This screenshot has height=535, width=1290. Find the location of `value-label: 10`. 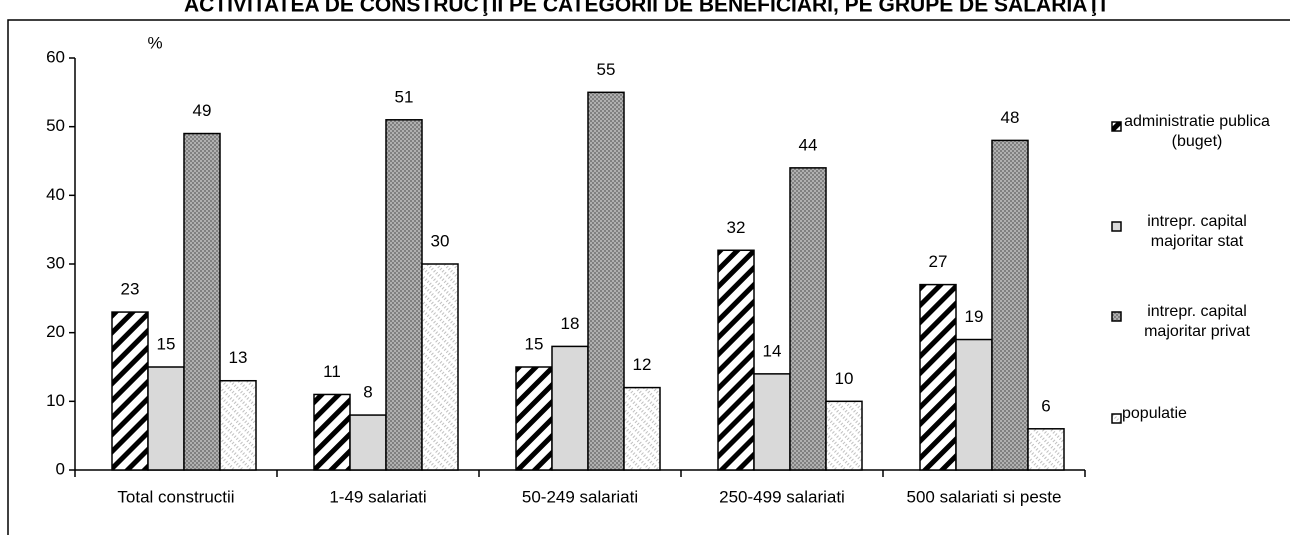

value-label: 10 is located at coordinates (844, 378).